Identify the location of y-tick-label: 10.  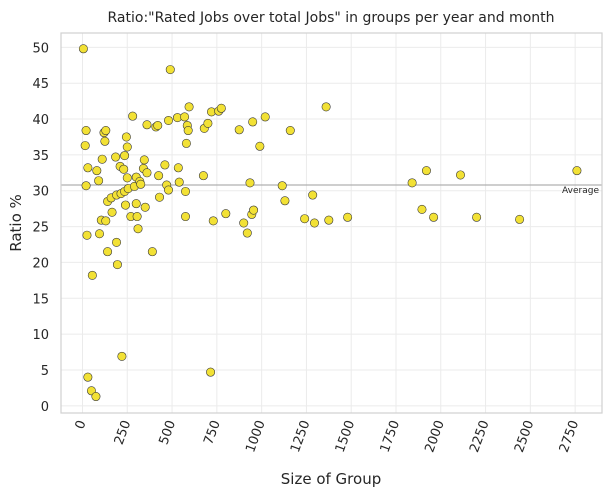
(40, 335).